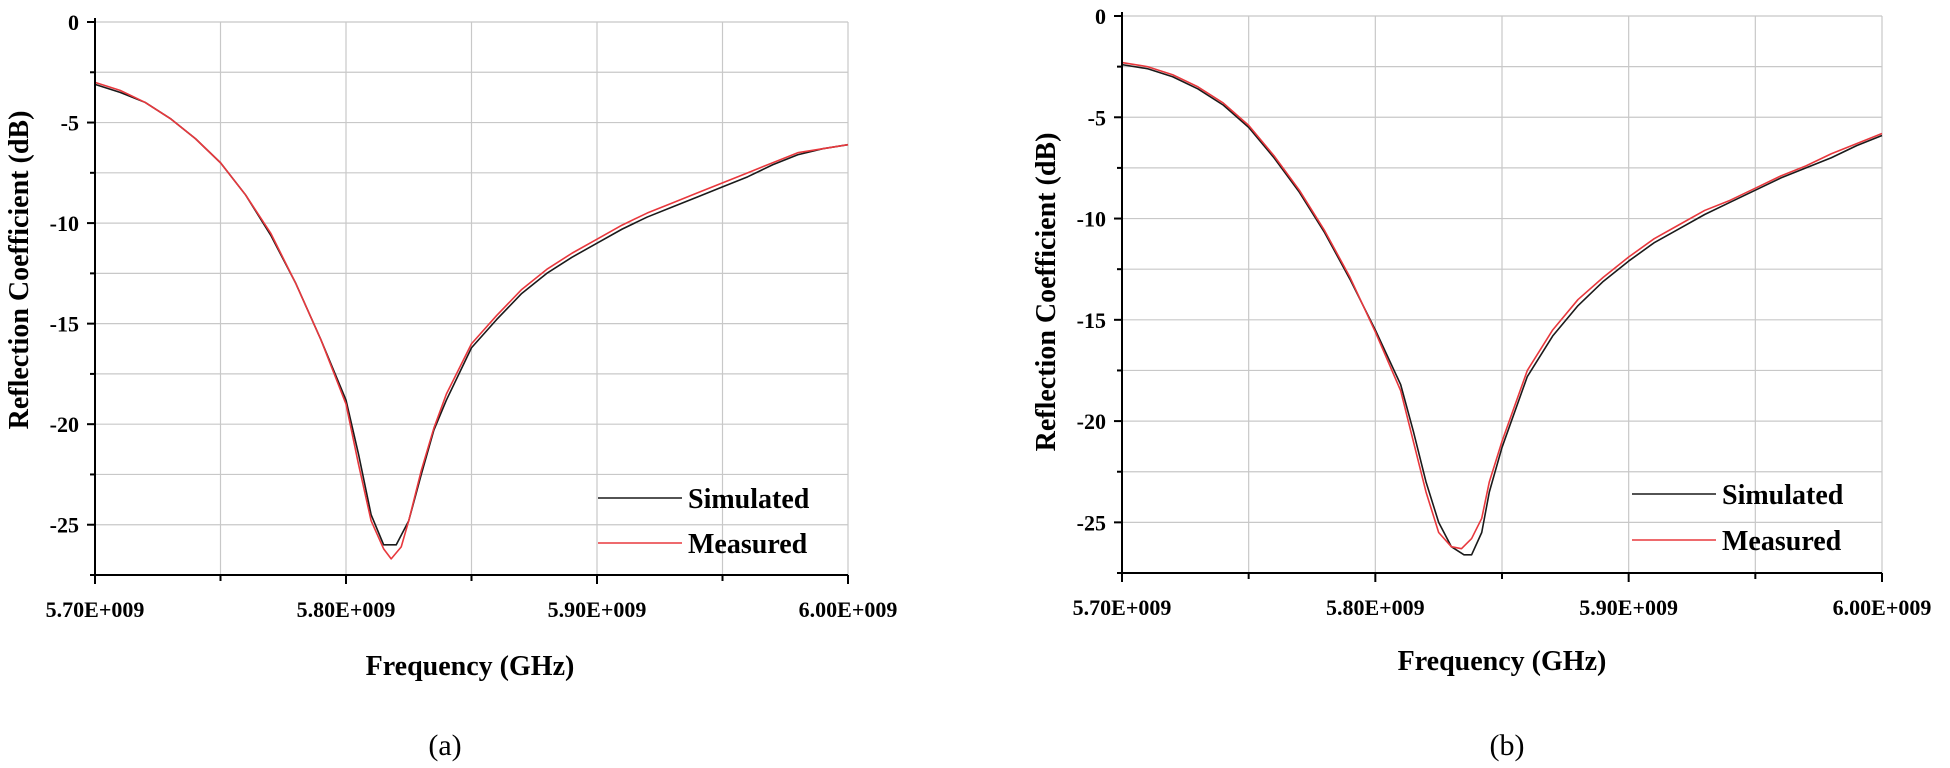  I want to click on panel-label-a: (a), so click(444, 745).